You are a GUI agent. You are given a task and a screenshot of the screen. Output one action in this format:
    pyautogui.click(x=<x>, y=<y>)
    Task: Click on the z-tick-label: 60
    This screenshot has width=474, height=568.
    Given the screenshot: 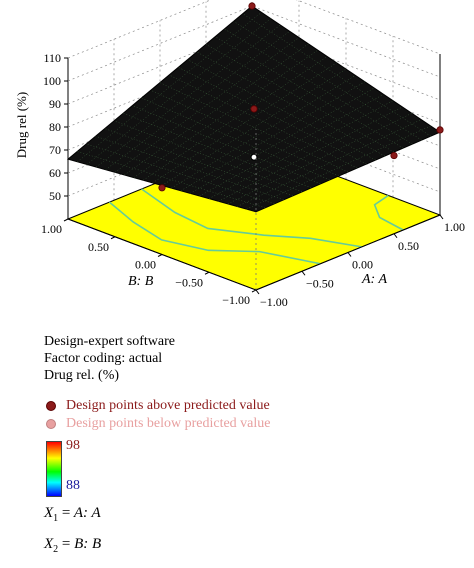 What is the action you would take?
    pyautogui.click(x=55, y=173)
    